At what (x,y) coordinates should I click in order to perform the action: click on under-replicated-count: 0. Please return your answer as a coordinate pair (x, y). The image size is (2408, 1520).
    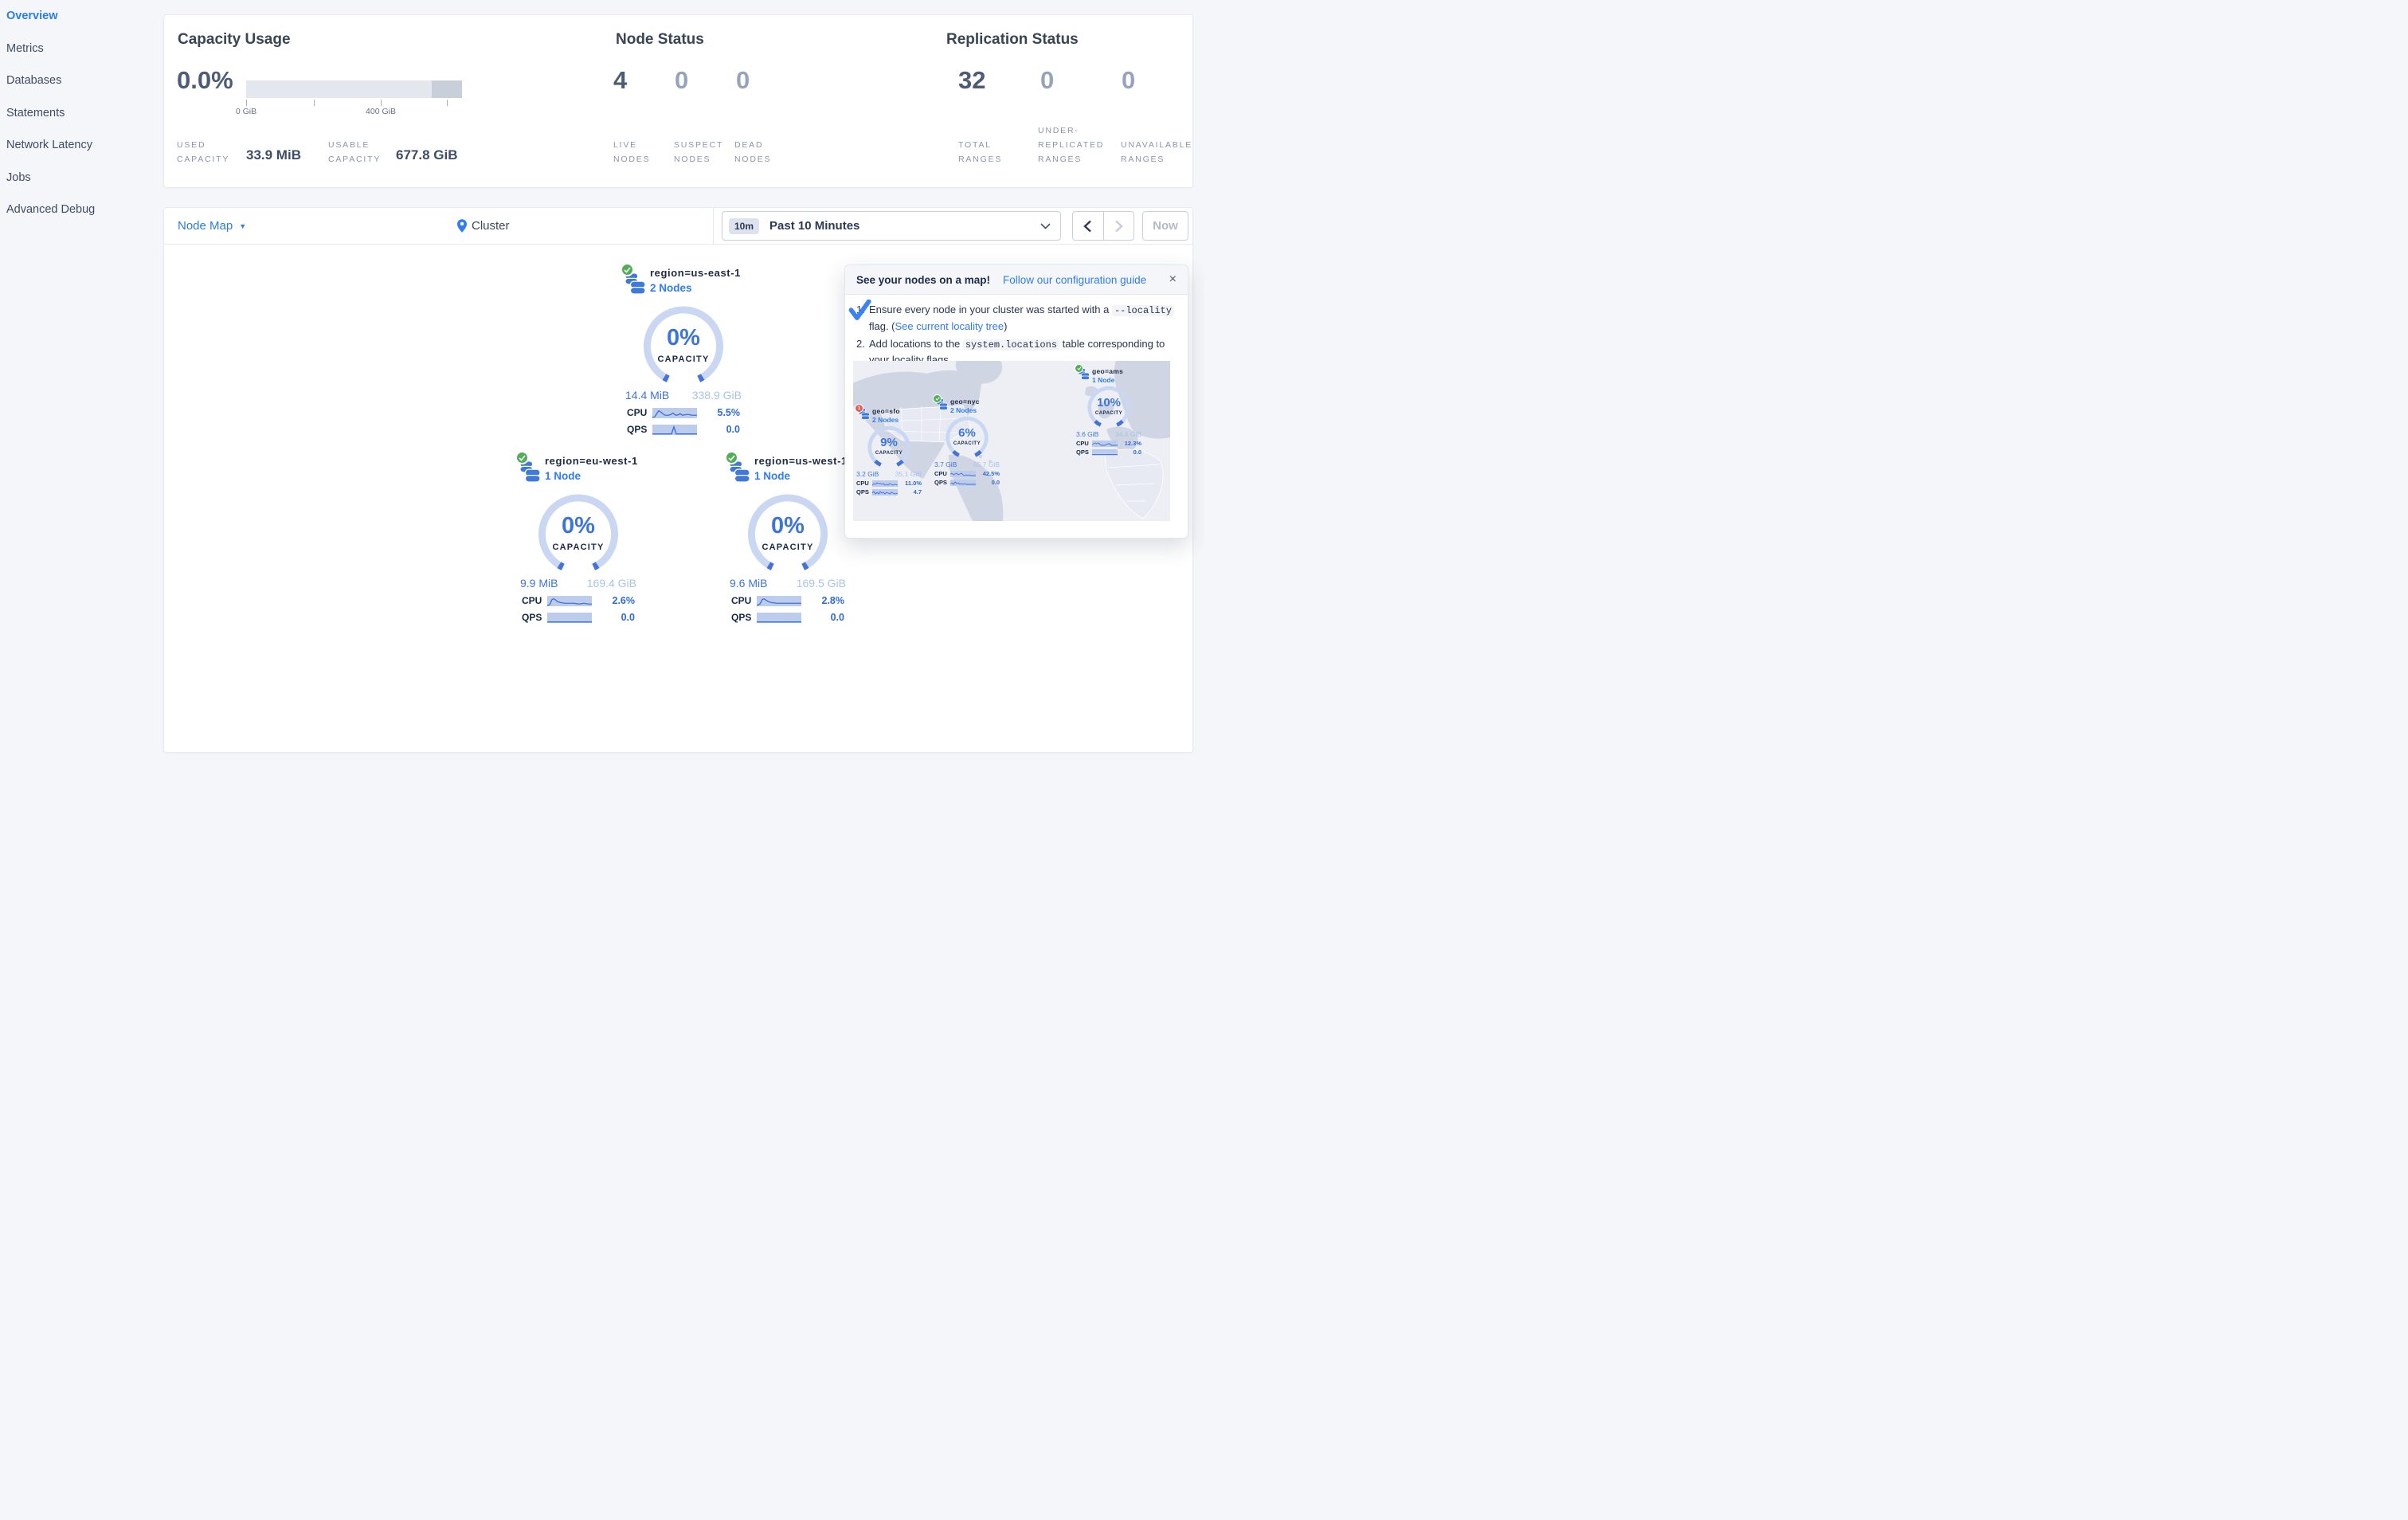
    Looking at the image, I should click on (1047, 80).